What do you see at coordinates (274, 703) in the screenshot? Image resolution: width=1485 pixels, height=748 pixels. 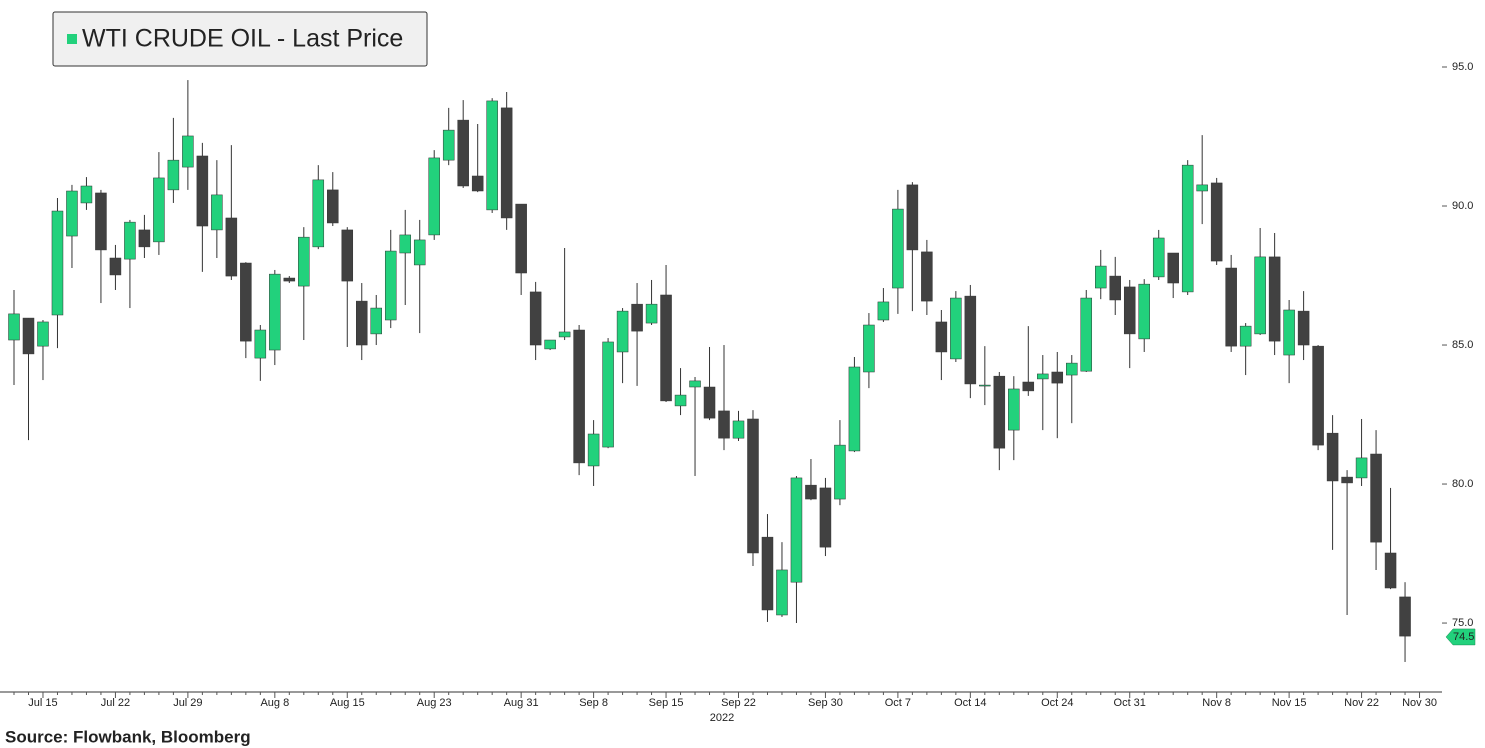 I see `x-tick-label: Aug 8` at bounding box center [274, 703].